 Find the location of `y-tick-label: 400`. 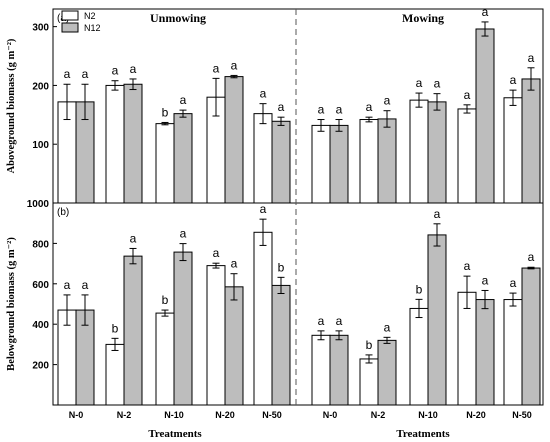

y-tick-label: 400 is located at coordinates (40, 325).